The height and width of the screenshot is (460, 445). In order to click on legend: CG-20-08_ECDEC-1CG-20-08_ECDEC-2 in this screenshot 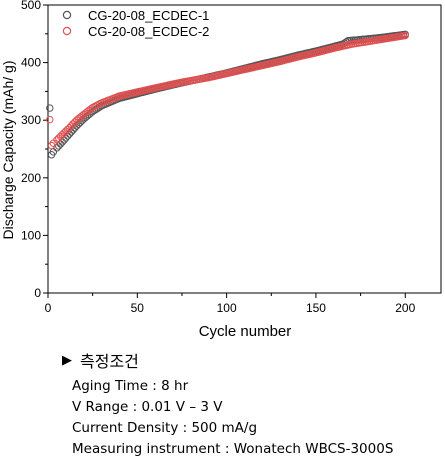, I will do `click(135, 23)`.